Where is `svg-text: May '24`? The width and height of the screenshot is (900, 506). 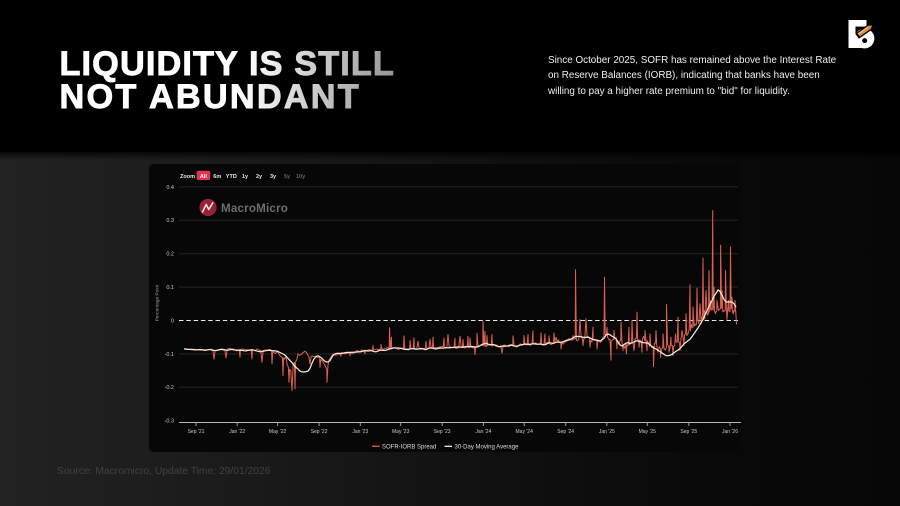
svg-text: May '24 is located at coordinates (525, 432).